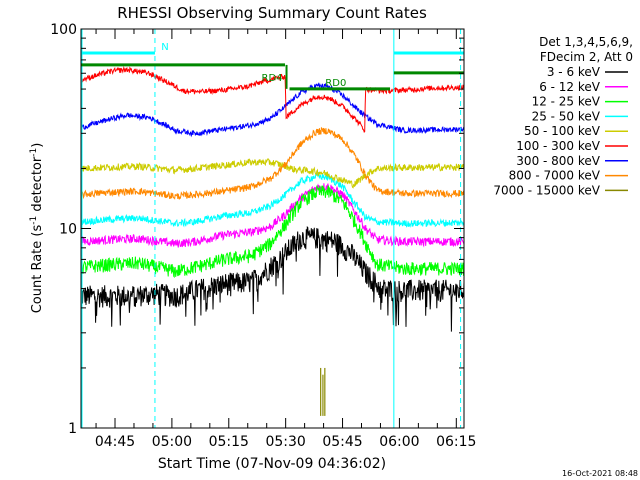  I want to click on x-tick-label: 04:45, so click(115, 442).